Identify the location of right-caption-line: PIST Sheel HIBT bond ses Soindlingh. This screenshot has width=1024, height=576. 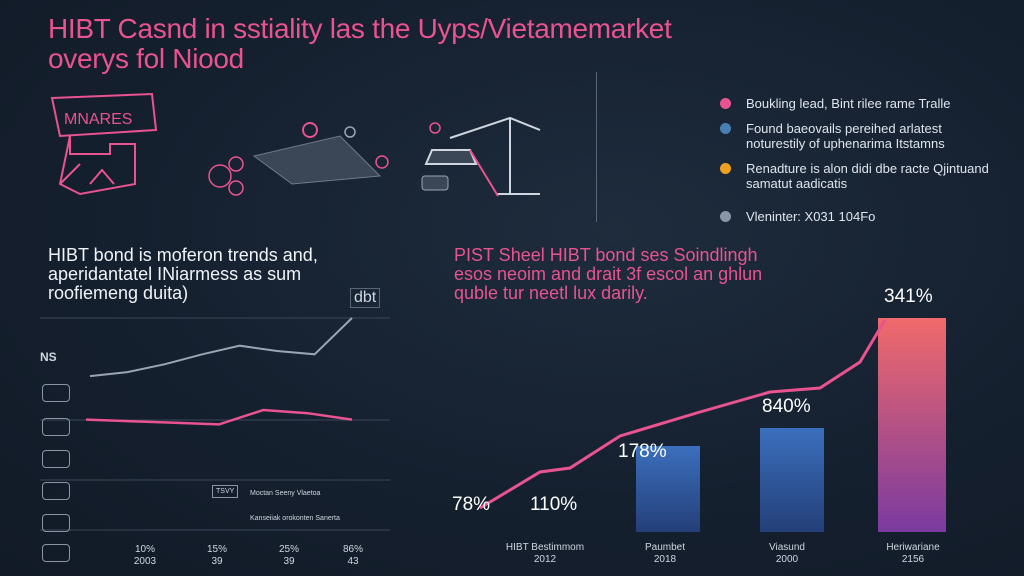
(606, 255).